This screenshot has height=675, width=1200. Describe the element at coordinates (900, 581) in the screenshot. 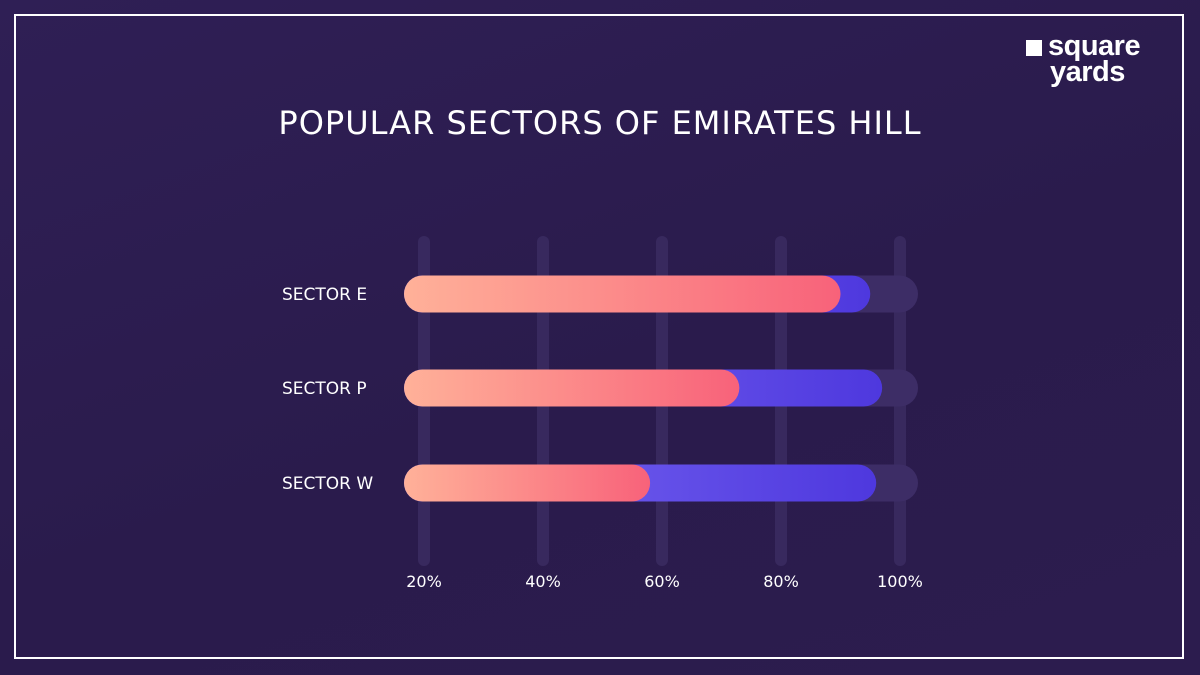

I see `x-tick-label: 100%` at that location.